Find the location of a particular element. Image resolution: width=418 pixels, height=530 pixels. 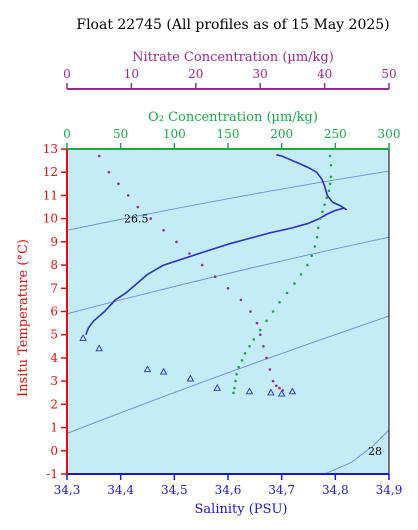

oxygen-tick-label: 300 is located at coordinates (389, 134).